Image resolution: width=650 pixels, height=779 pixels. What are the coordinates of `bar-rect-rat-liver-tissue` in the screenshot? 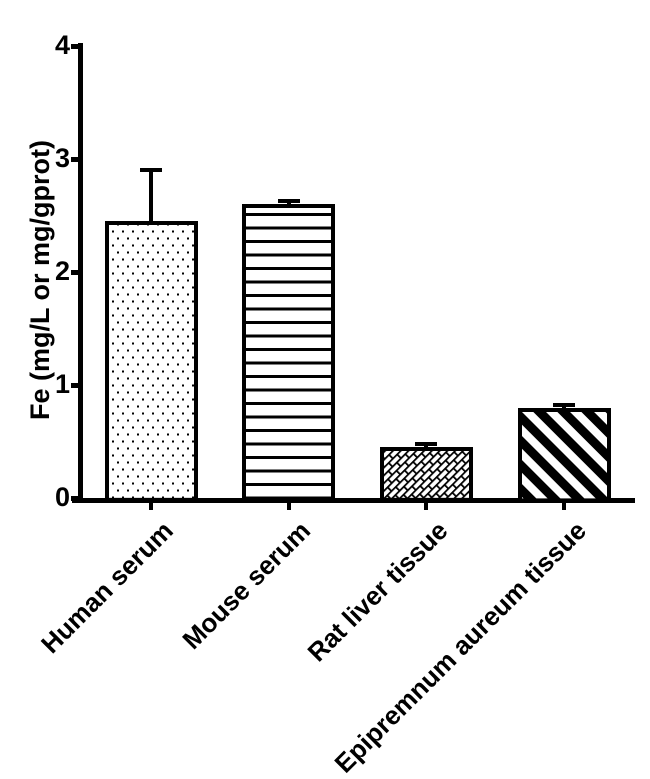 It's located at (426, 474).